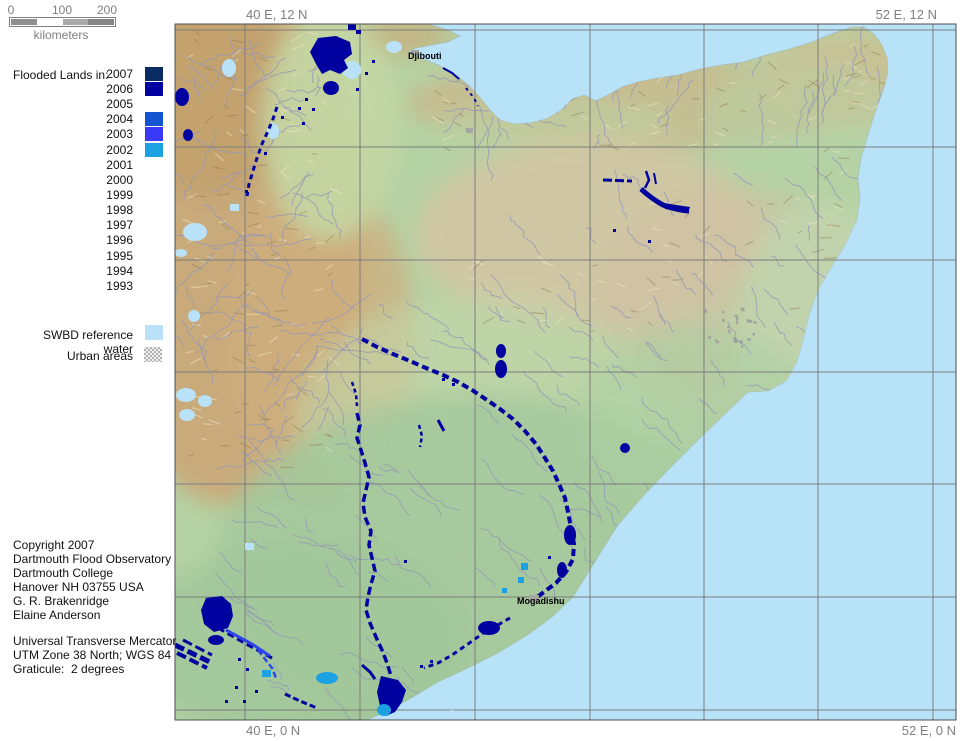 Image resolution: width=960 pixels, height=741 pixels. I want to click on swatch-2003, so click(154, 134).